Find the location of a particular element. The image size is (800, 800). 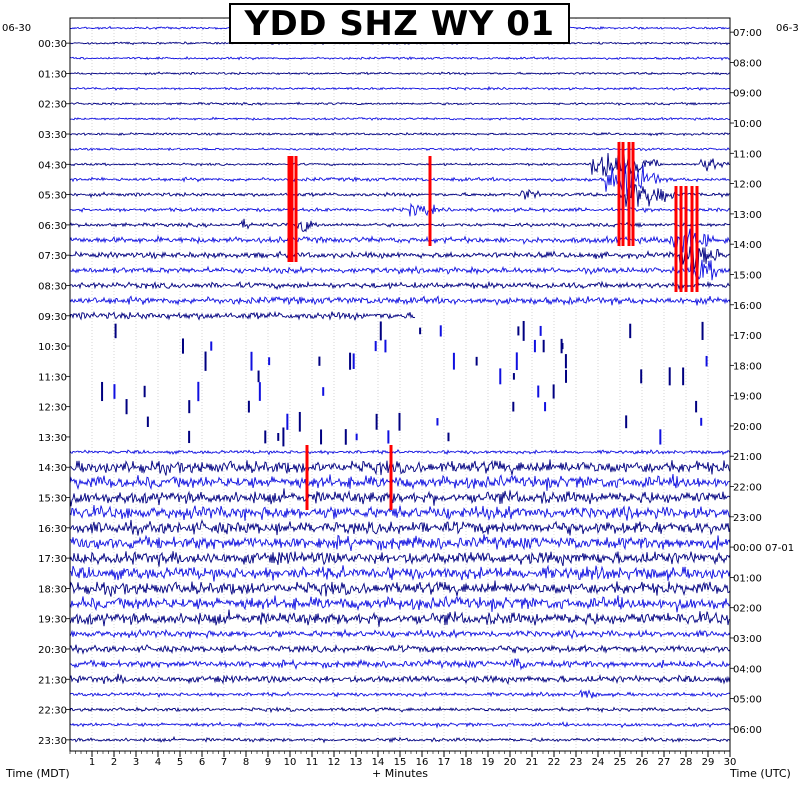

x-tick-label: 27 is located at coordinates (664, 762).